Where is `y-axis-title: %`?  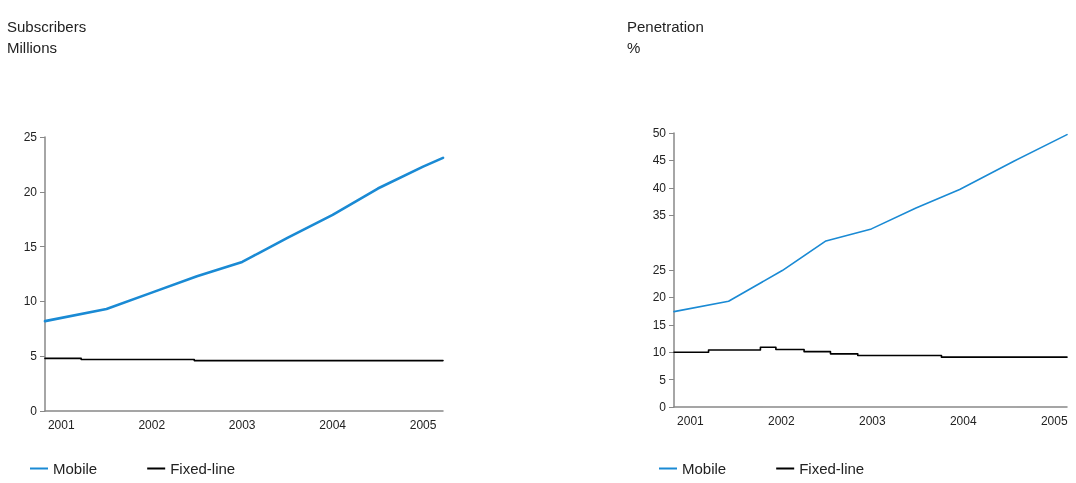
y-axis-title: % is located at coordinates (634, 47).